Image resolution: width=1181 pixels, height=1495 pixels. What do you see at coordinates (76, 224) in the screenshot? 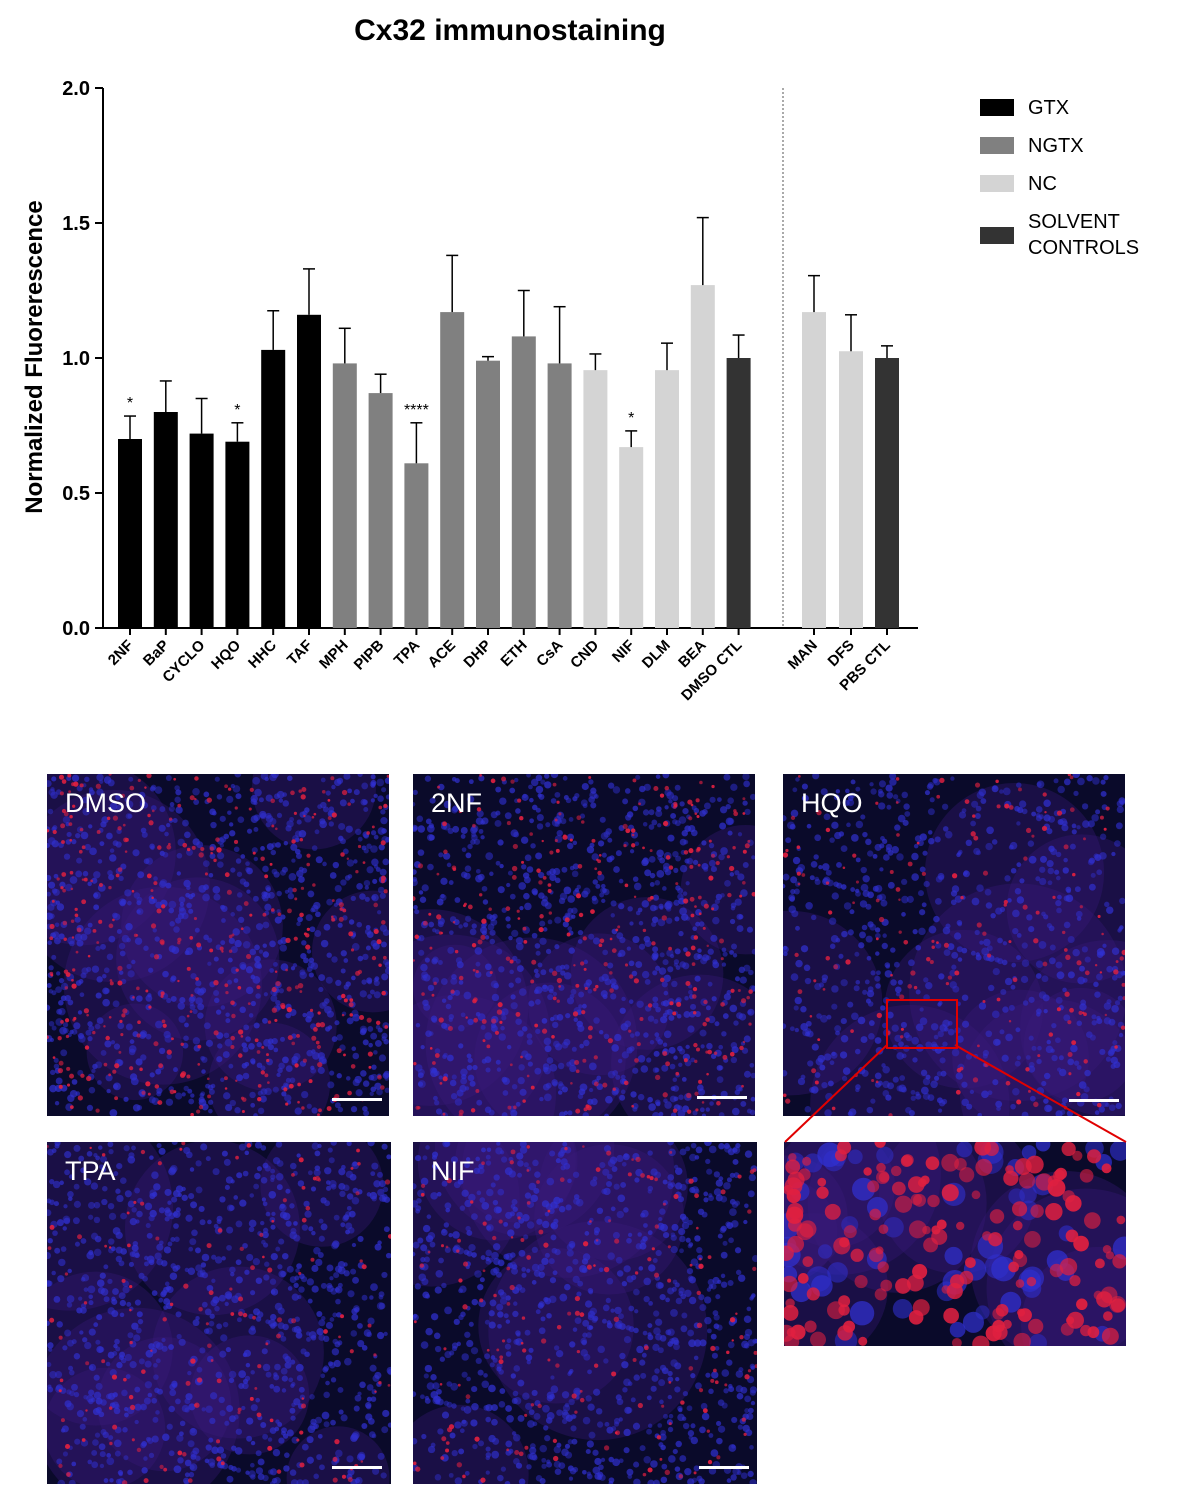
I see `y-tick-label: 1.5` at bounding box center [76, 224].